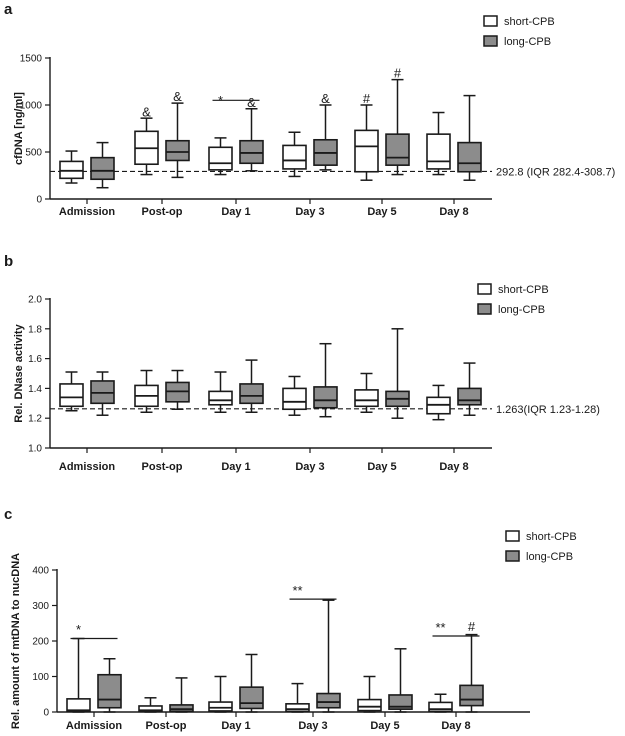 This screenshot has height=736, width=625. Describe the element at coordinates (220, 100) in the screenshot. I see `significance-marker: *` at that location.